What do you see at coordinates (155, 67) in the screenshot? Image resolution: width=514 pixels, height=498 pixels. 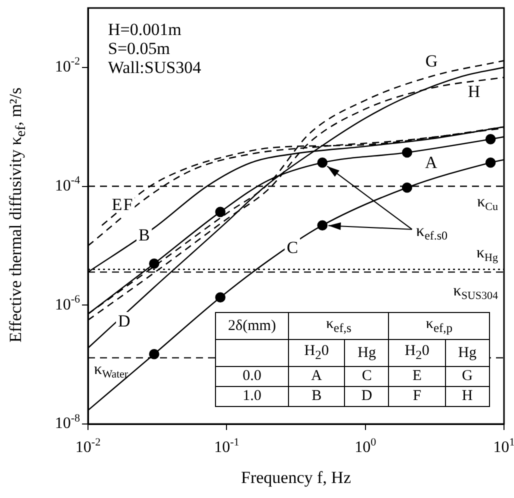 I see `annotation: Wall:SUS304` at bounding box center [155, 67].